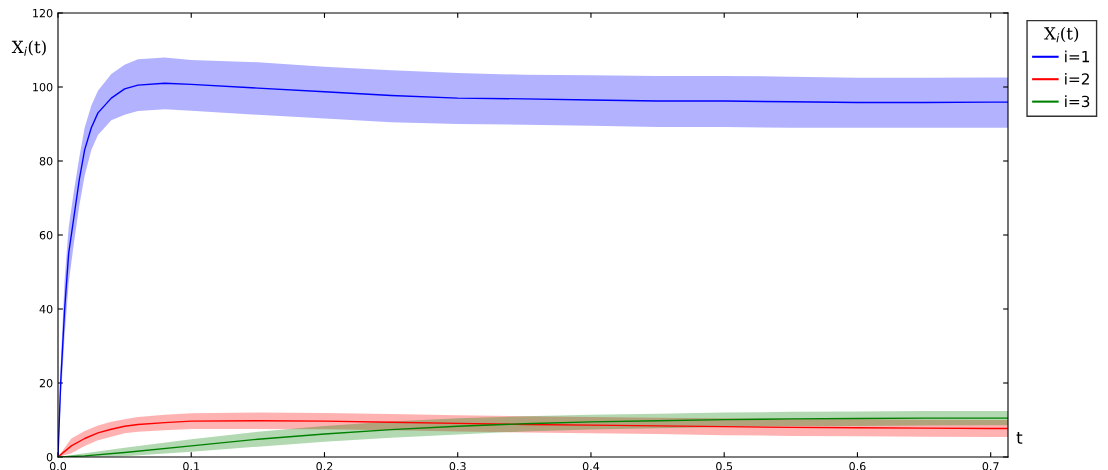 This screenshot has width=1108, height=470. I want to click on legend-label: i=2, so click(1077, 78).